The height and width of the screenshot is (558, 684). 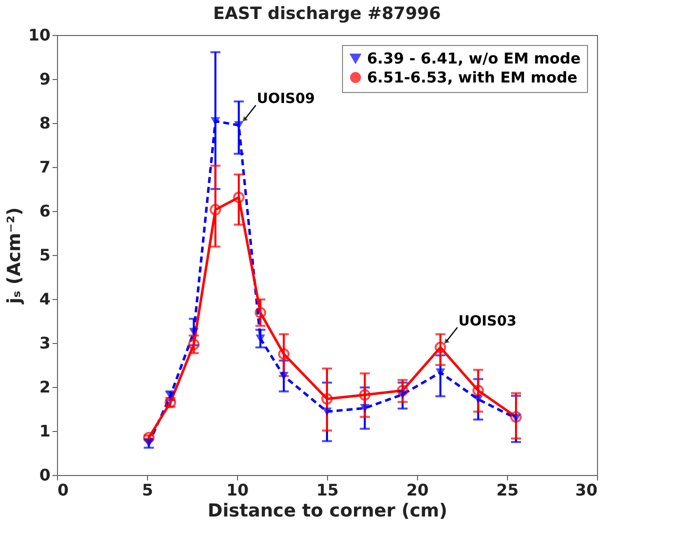 I want to click on y-tick-label: 8, so click(x=44, y=123).